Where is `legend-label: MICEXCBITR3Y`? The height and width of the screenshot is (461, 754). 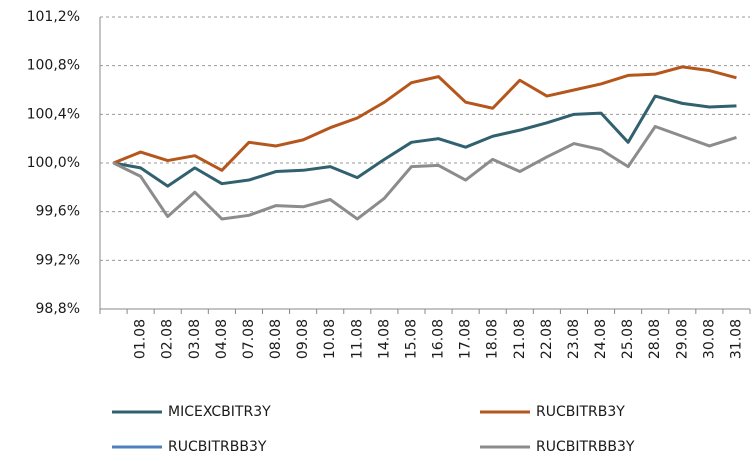 legend-label: MICEXCBITR3Y is located at coordinates (219, 412).